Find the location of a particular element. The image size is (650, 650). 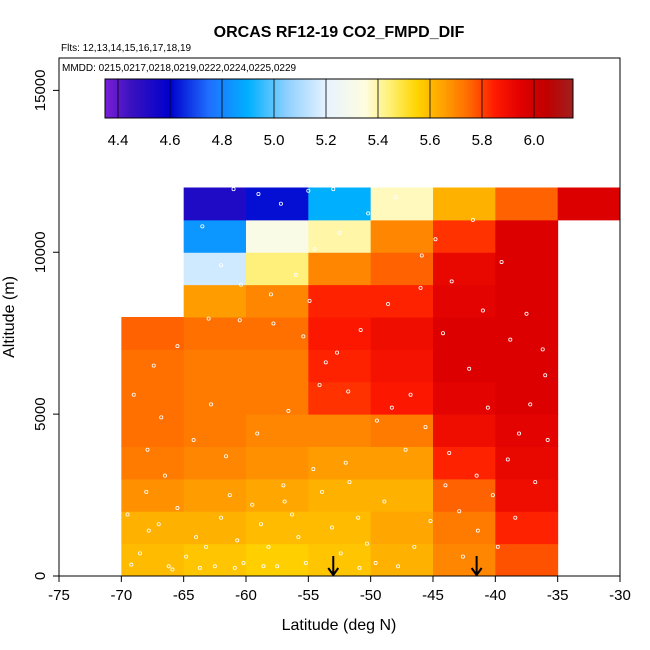

flights-note: Flts: 12,13,14,15,16,17,18,19 is located at coordinates (126, 48).